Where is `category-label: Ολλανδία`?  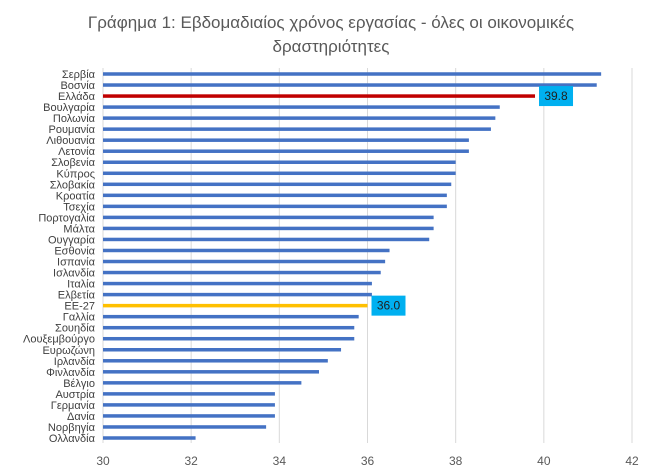 category-label: Ολλανδία is located at coordinates (72, 439).